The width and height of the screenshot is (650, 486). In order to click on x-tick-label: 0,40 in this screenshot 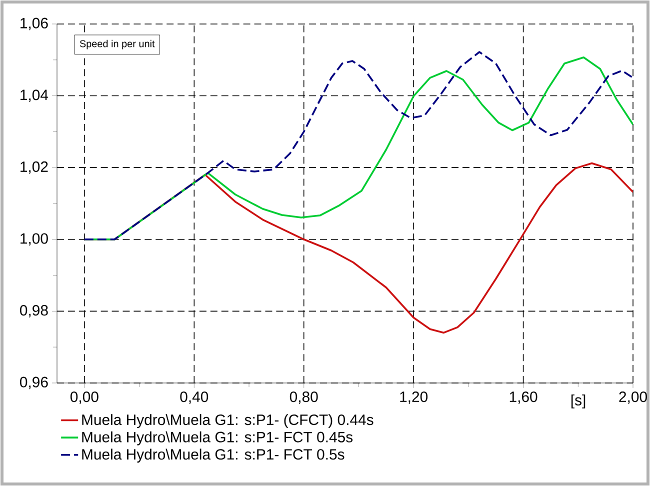, I will do `click(194, 397)`.